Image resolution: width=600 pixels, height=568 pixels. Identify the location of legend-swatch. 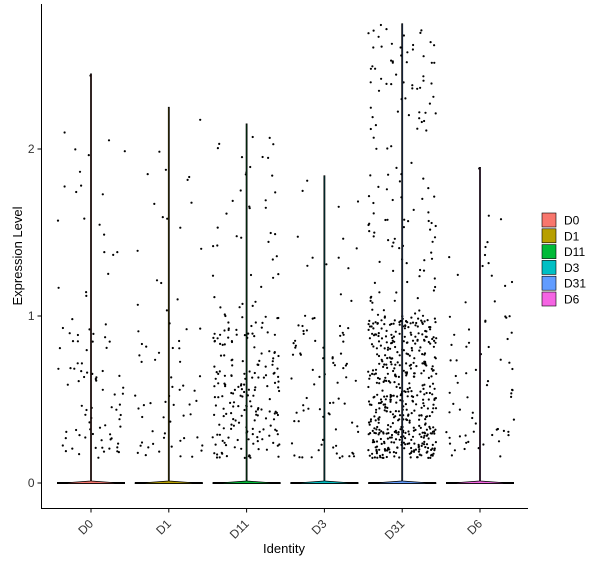
(549, 267).